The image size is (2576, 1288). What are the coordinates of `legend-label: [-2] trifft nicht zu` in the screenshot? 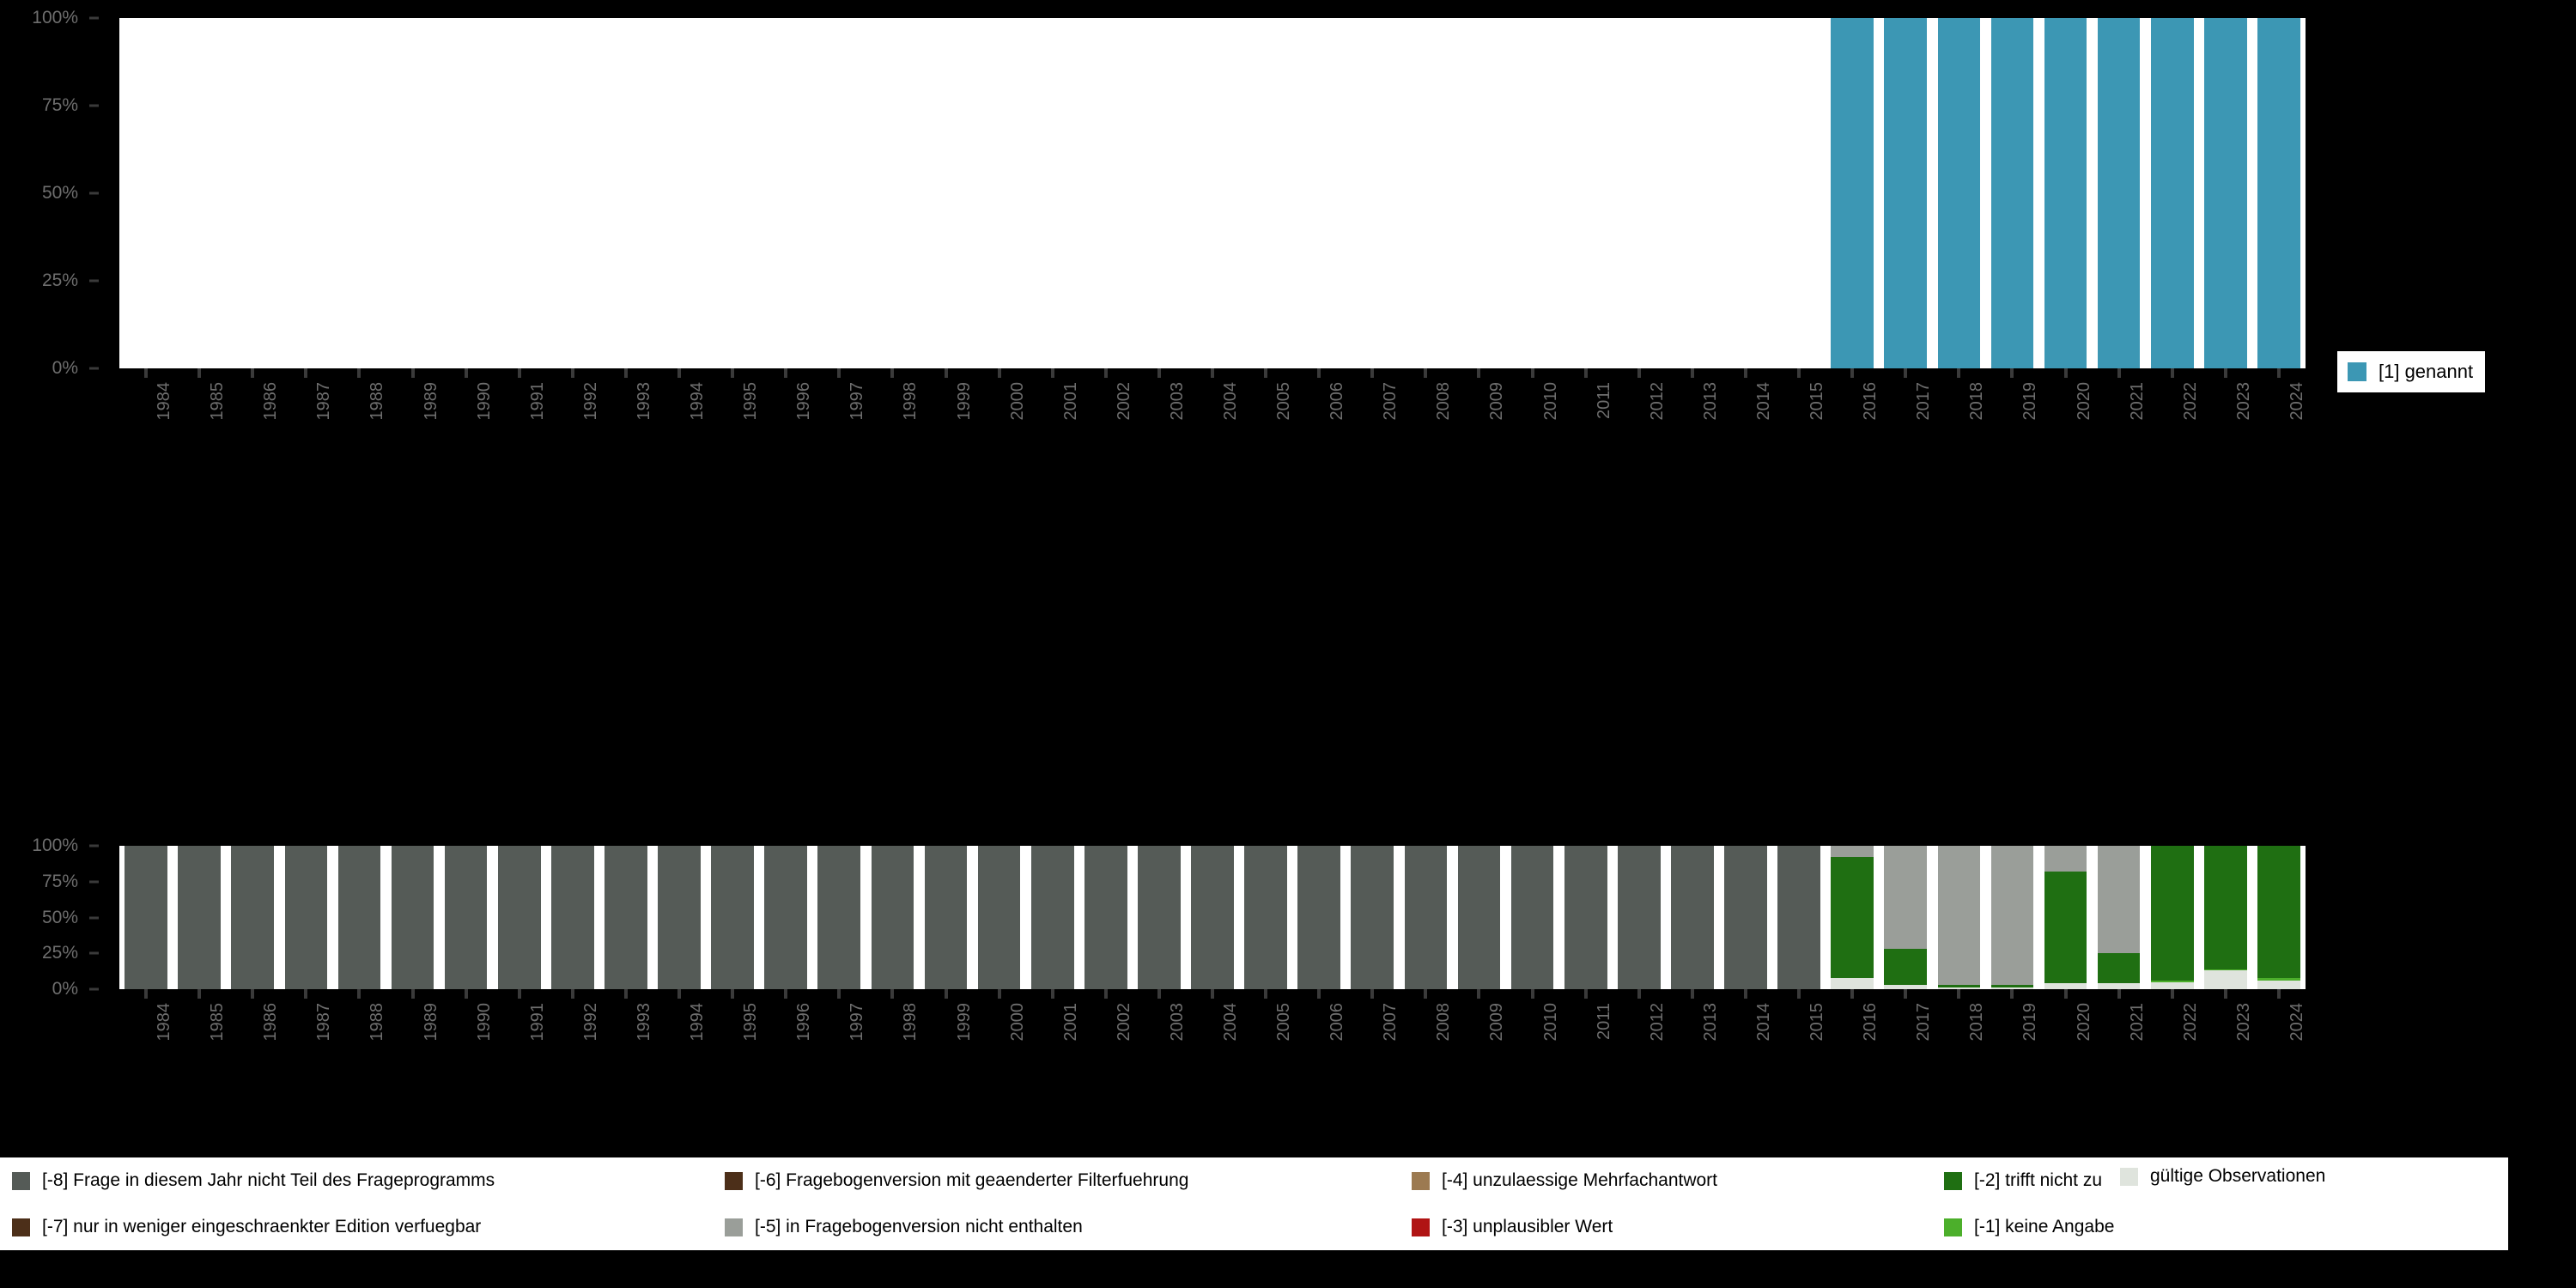 It's located at (2038, 1180).